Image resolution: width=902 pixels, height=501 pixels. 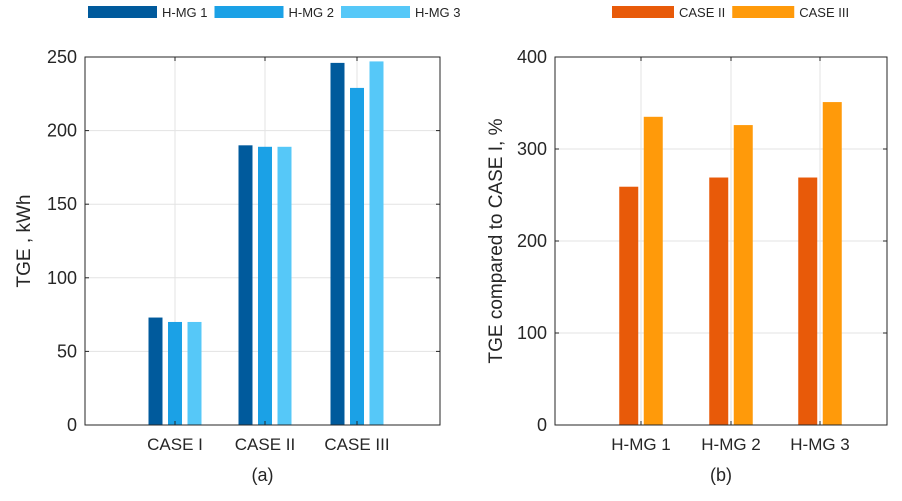 What do you see at coordinates (175, 444) in the screenshot?
I see `x-tick-label: CASE I` at bounding box center [175, 444].